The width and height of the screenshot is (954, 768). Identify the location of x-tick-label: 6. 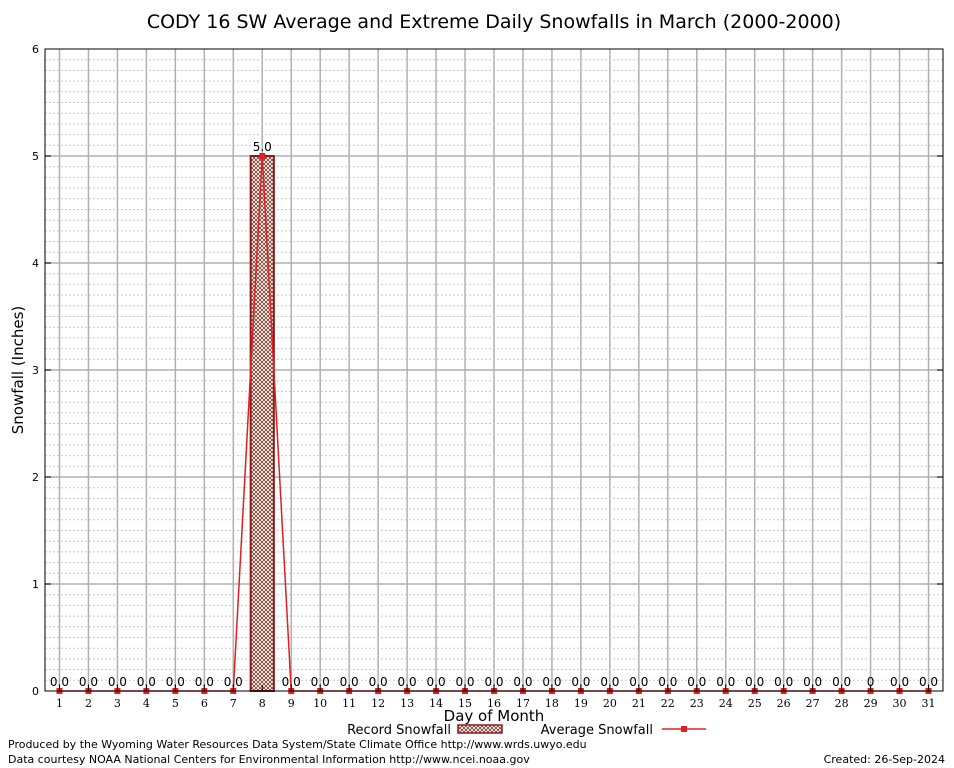
(204, 703).